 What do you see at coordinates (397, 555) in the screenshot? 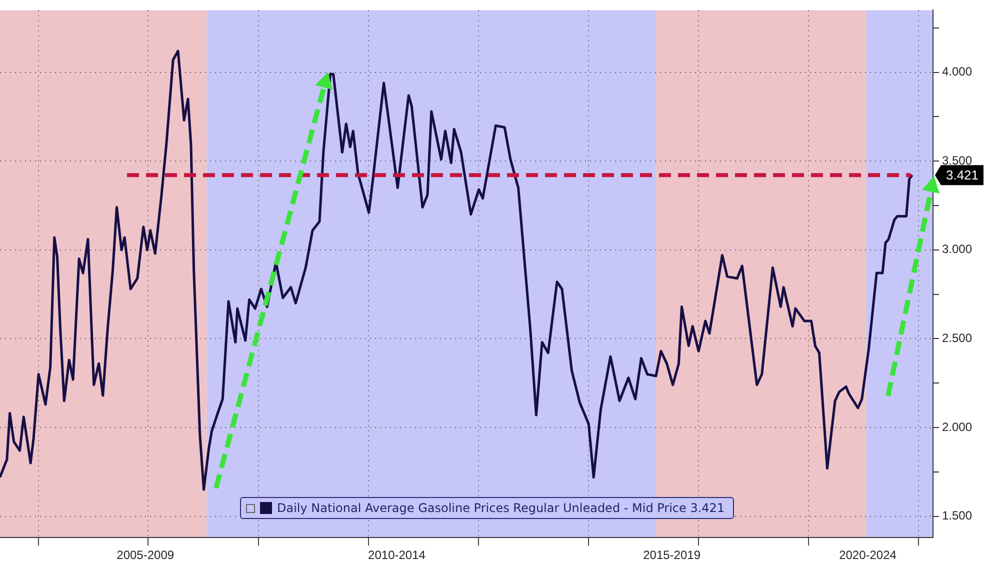
I see `x-tick-label: 2010-2014` at bounding box center [397, 555].